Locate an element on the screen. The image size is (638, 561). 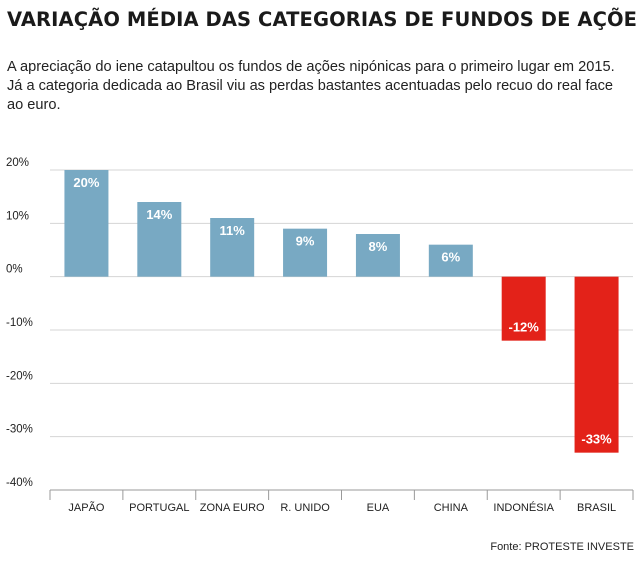
category-label: ZONA EURO is located at coordinates (232, 508).